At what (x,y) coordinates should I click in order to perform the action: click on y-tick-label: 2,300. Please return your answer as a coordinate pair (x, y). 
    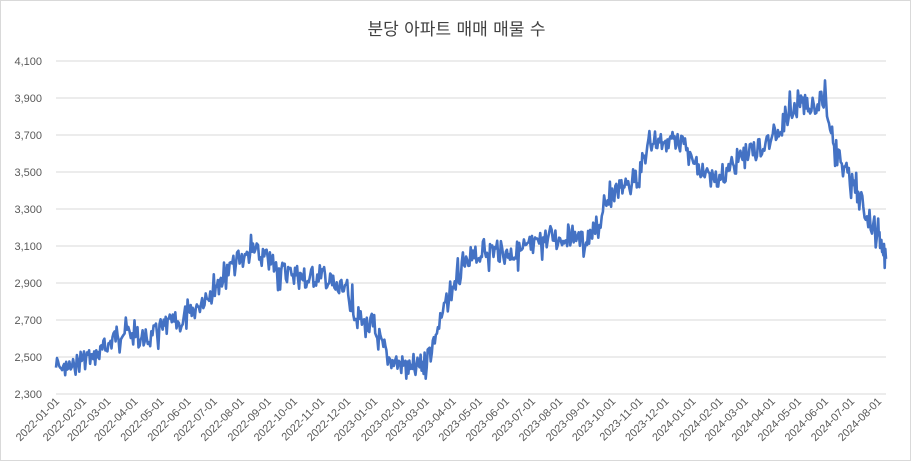
    Looking at the image, I should click on (28, 395).